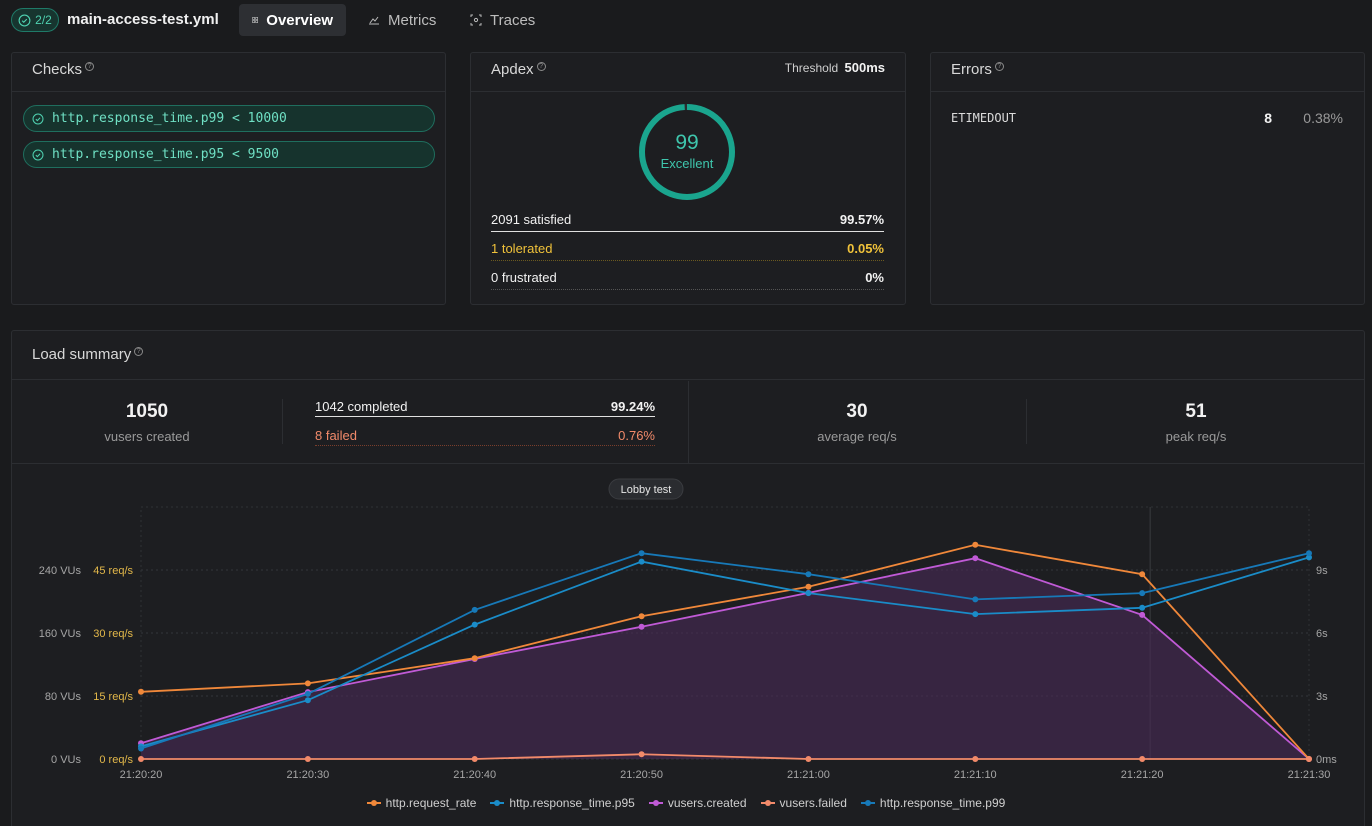  I want to click on peak-rps-value: 51, so click(1196, 411).